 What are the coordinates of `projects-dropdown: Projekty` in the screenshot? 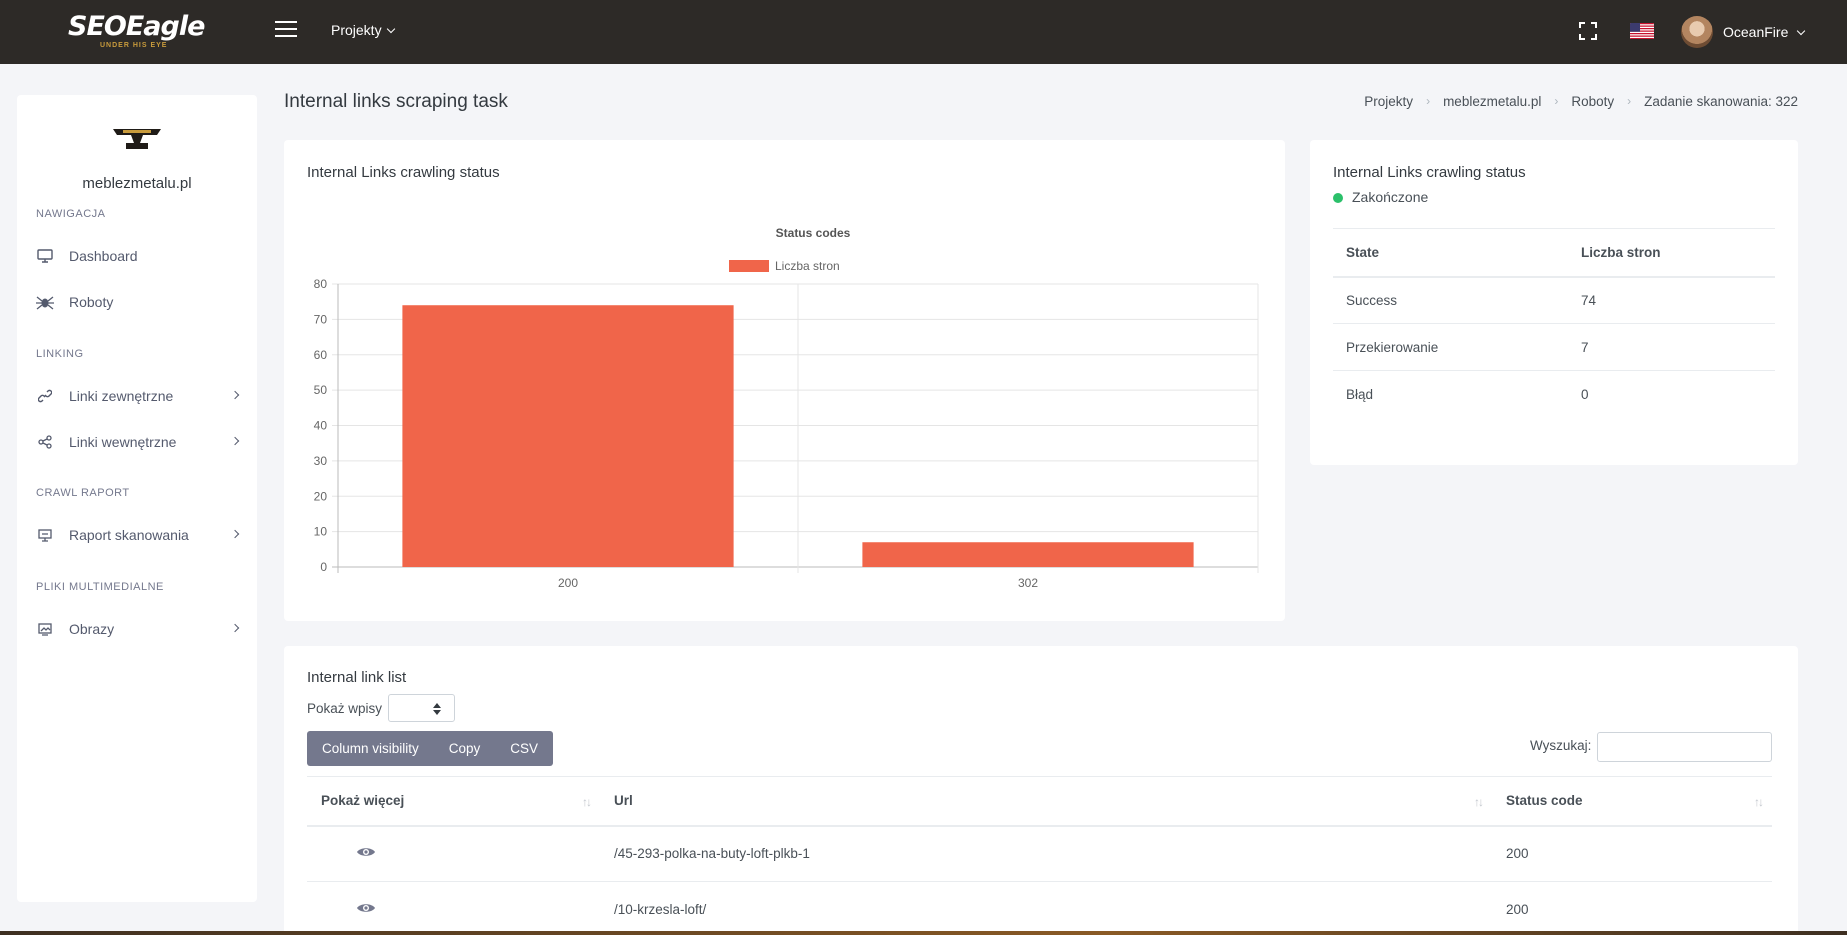 It's located at (363, 30).